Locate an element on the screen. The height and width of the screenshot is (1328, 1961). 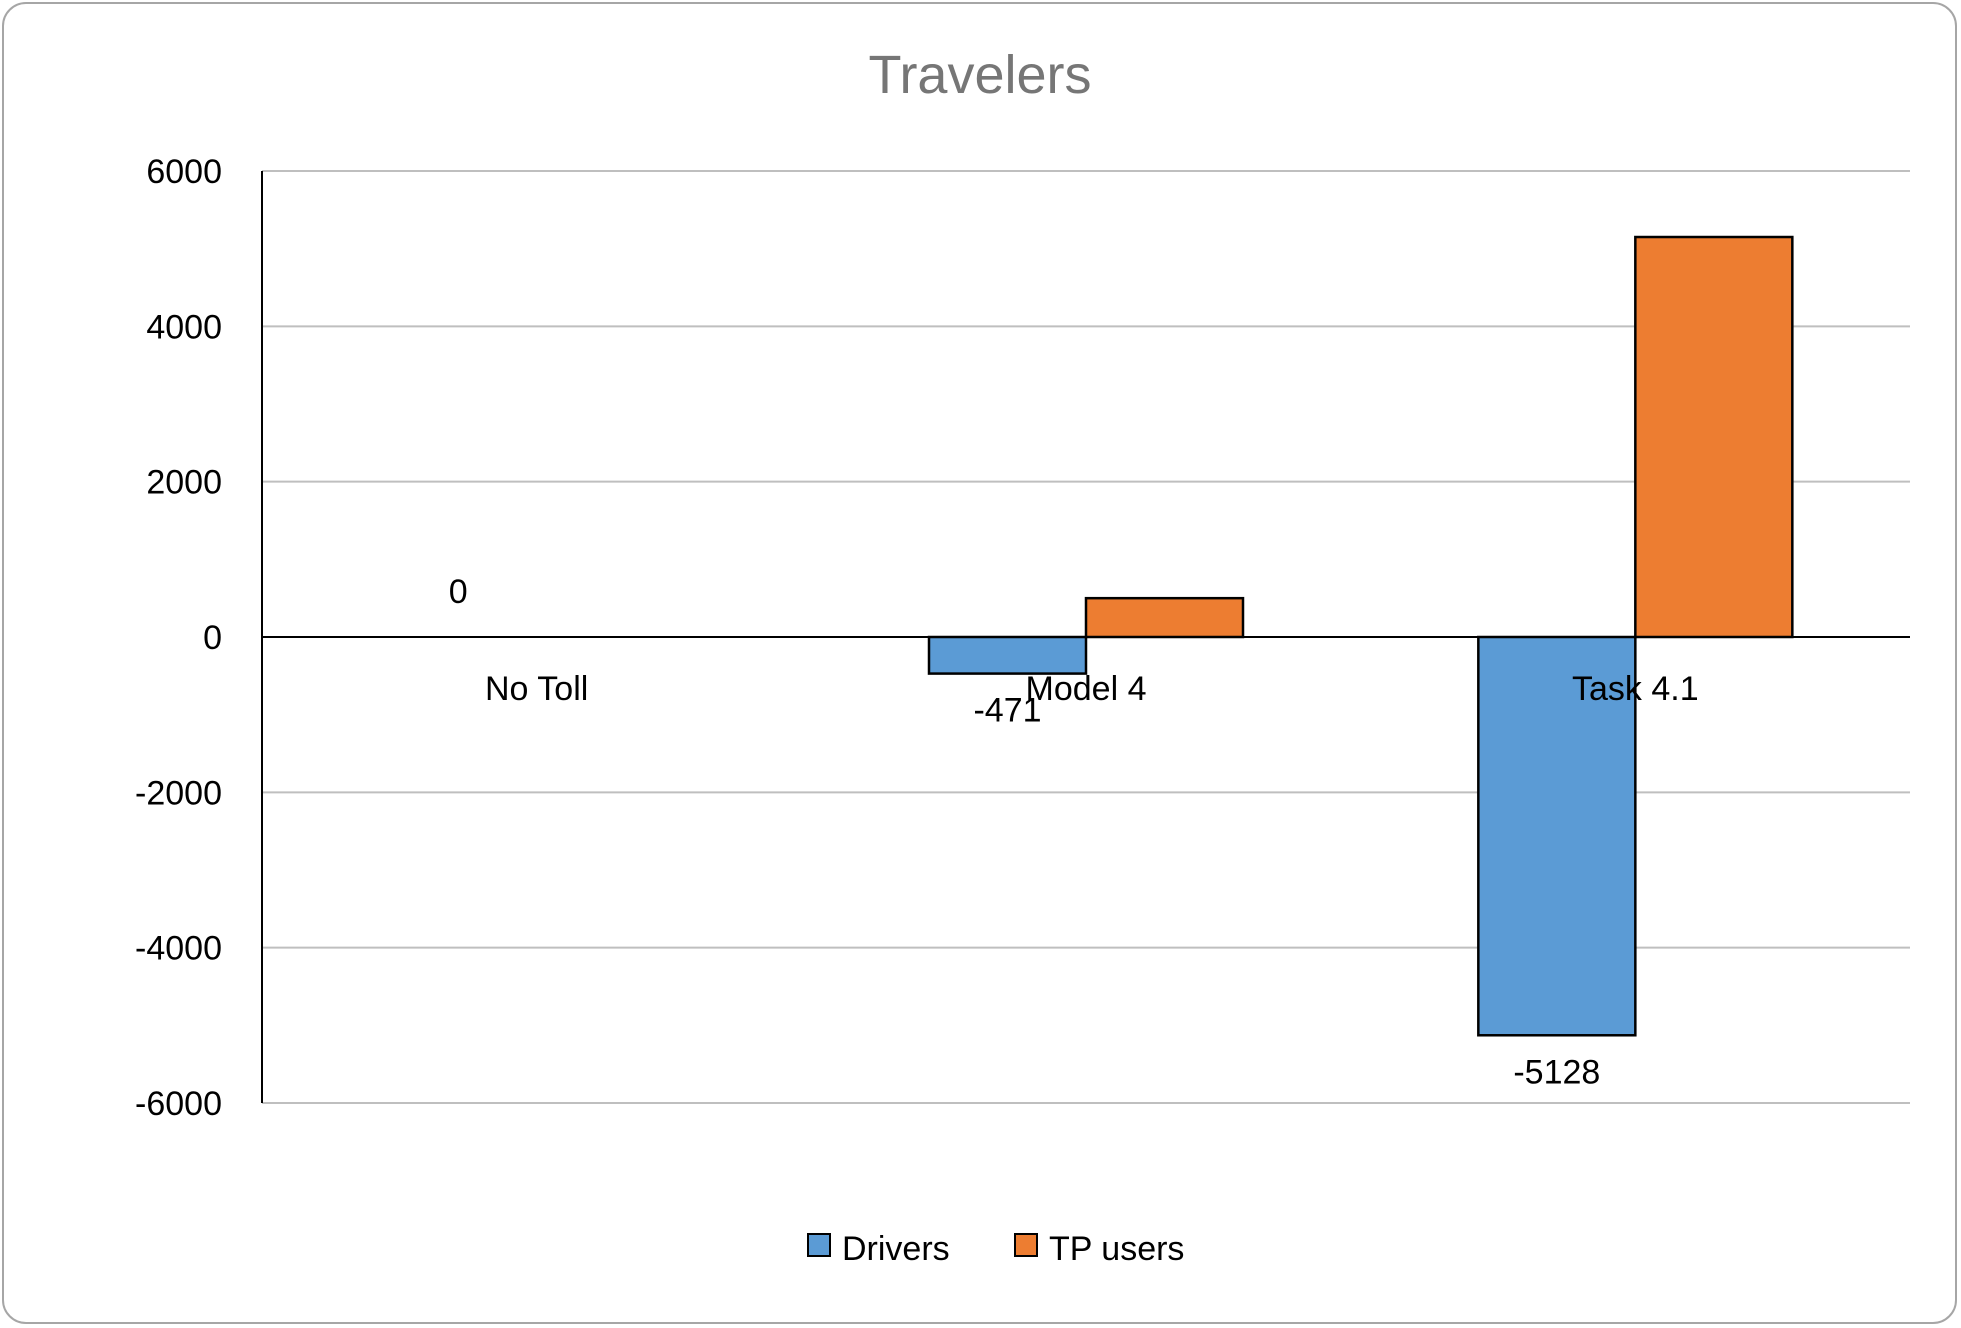
data-label: -5128 is located at coordinates (1556, 1072).